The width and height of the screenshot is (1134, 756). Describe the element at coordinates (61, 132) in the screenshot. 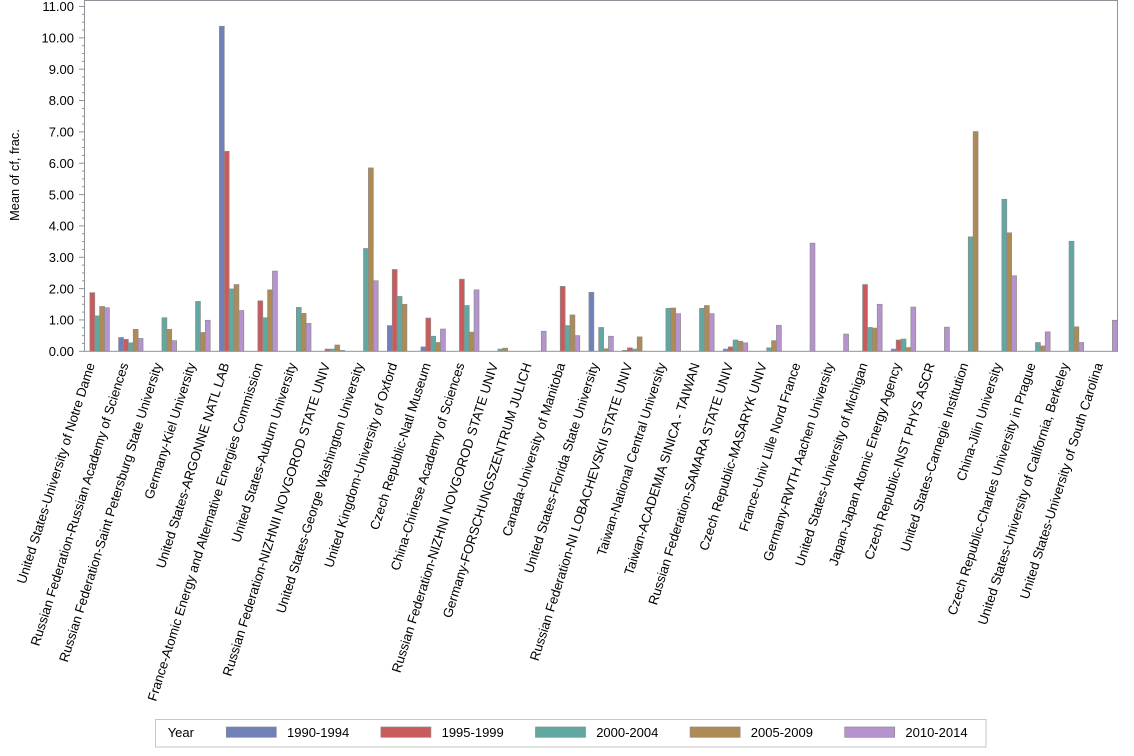

I see `svg-text: 7.00` at that location.